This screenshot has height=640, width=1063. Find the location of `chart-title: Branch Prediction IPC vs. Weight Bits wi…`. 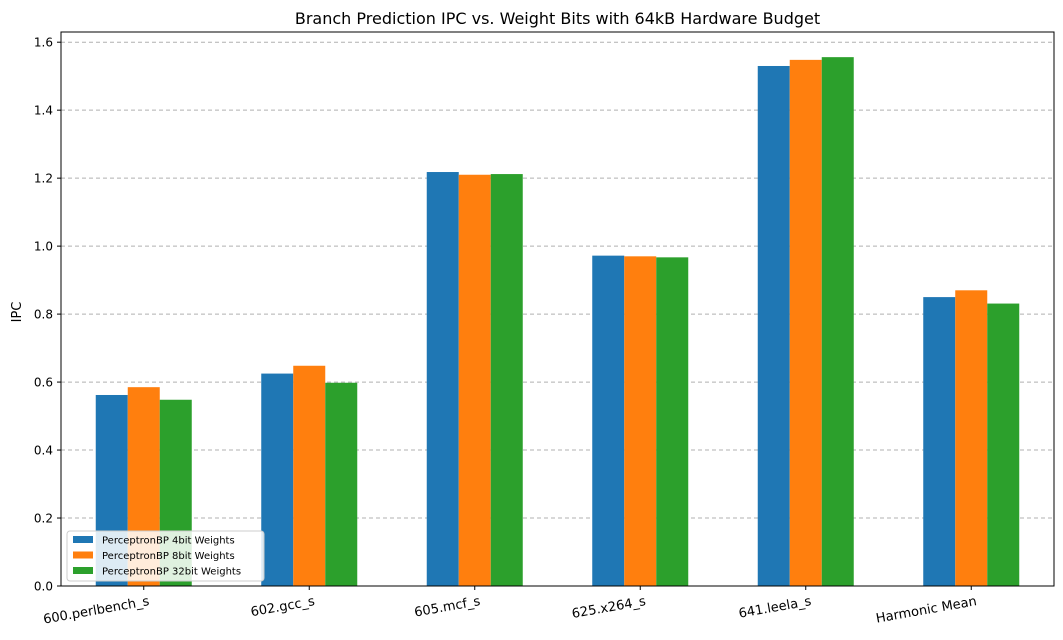

chart-title: Branch Prediction IPC vs. Weight Bits wi… is located at coordinates (557, 18).